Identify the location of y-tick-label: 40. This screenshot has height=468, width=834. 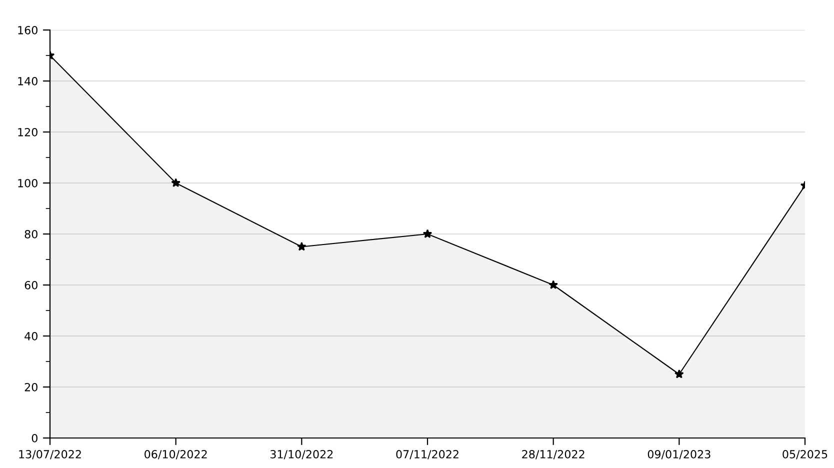
(31, 336).